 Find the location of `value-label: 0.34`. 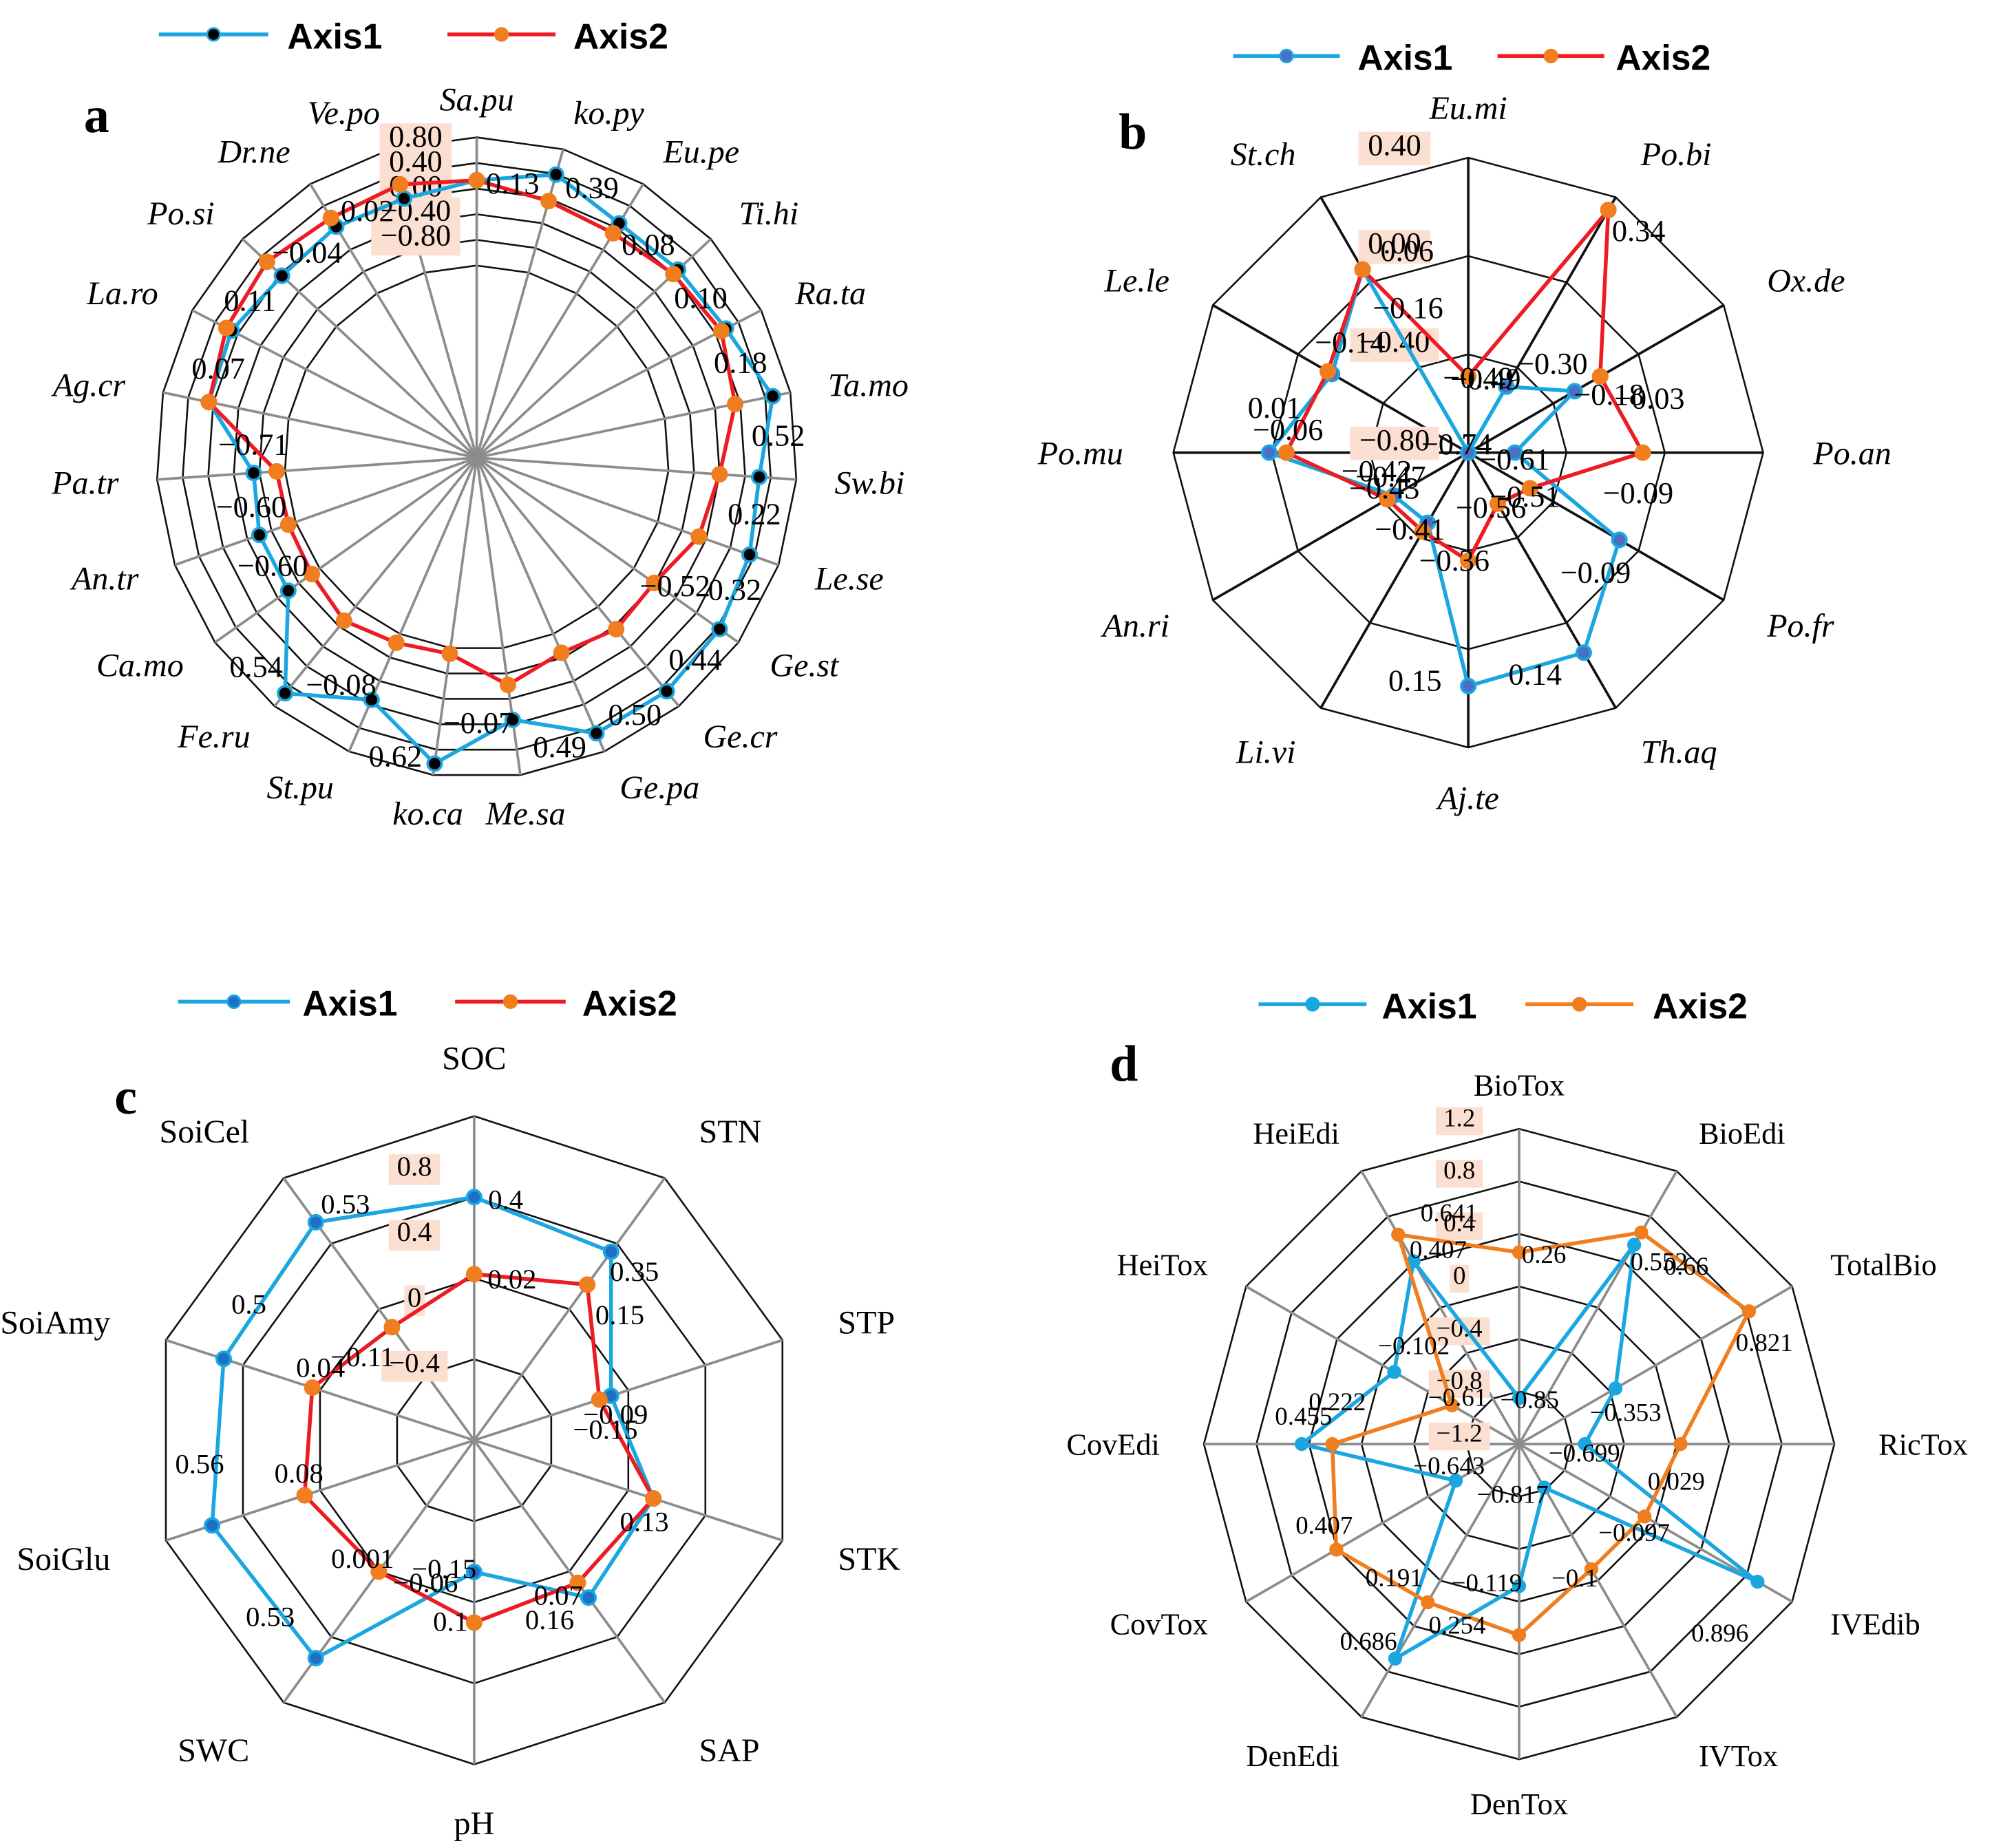

value-label: 0.34 is located at coordinates (1639, 231).